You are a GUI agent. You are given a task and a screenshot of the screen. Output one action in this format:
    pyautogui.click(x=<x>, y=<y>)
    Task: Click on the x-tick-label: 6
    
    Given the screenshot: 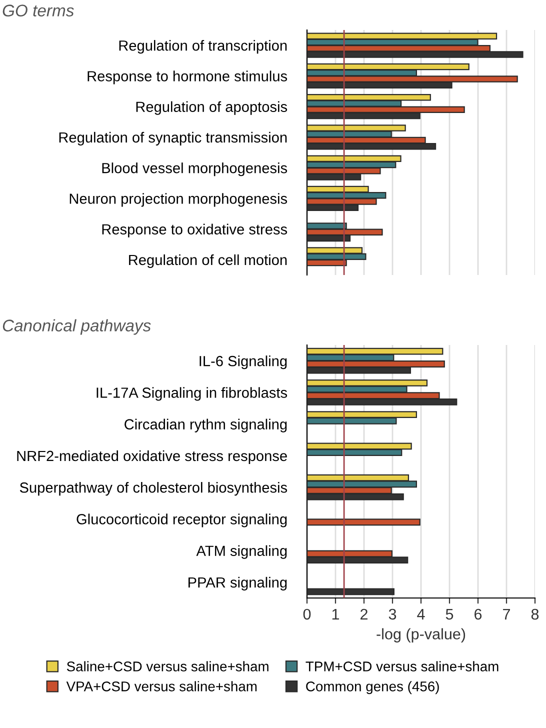 What is the action you would take?
    pyautogui.click(x=478, y=614)
    